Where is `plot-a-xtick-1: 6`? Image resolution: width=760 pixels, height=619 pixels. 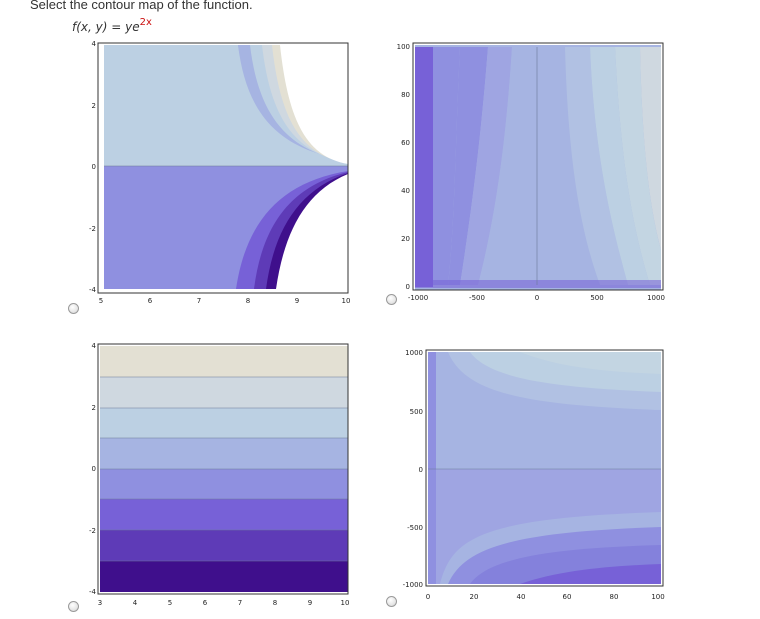 plot-a-xtick-1: 6 is located at coordinates (150, 301).